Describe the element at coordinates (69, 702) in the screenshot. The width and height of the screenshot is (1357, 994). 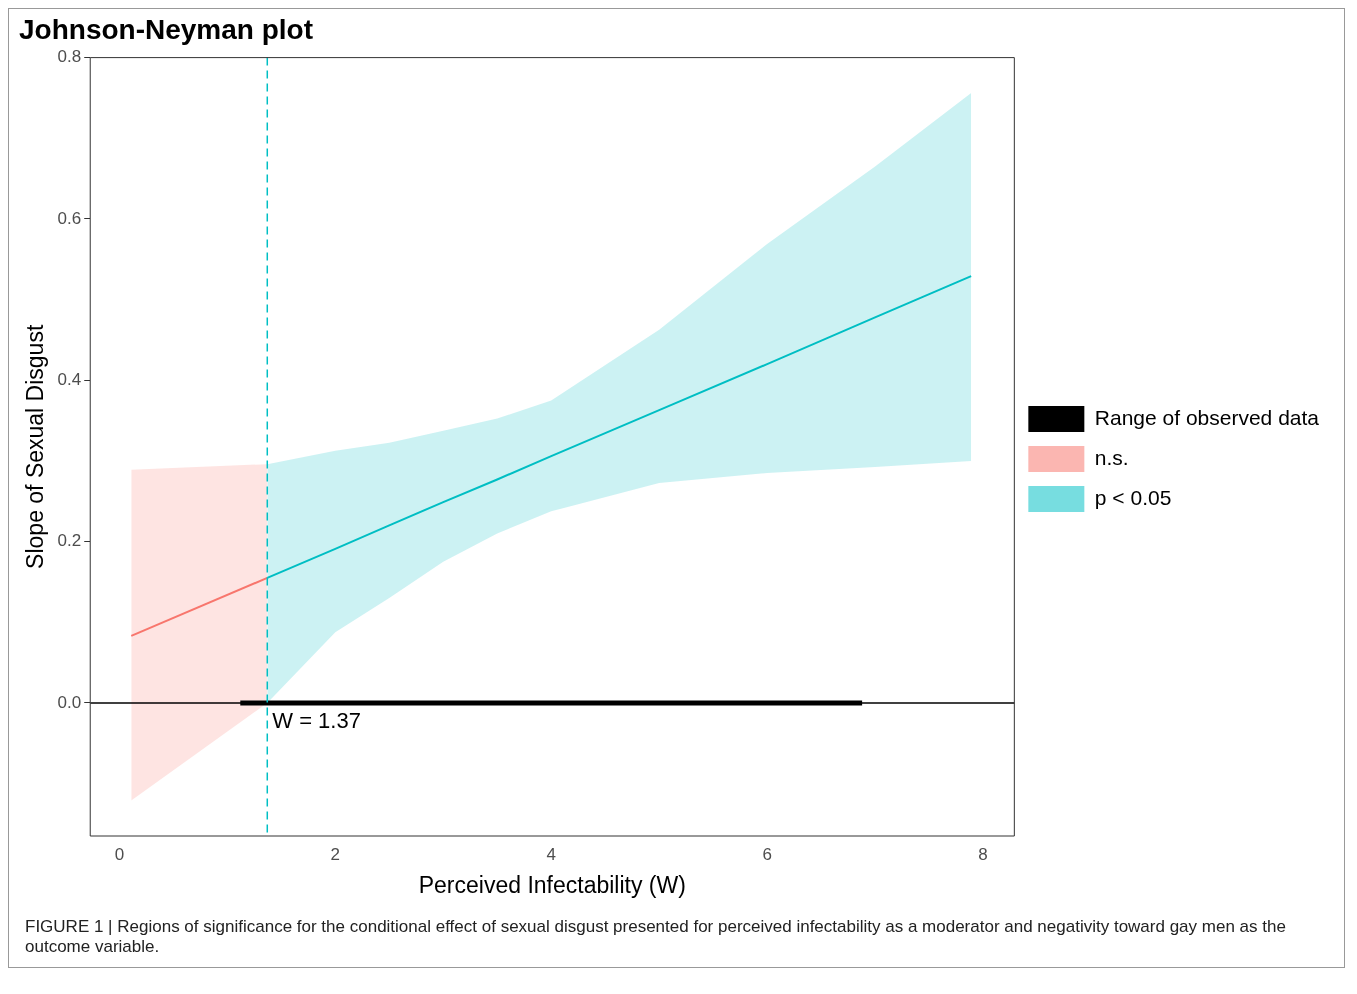
I see `y-tick-label: 0.0` at that location.